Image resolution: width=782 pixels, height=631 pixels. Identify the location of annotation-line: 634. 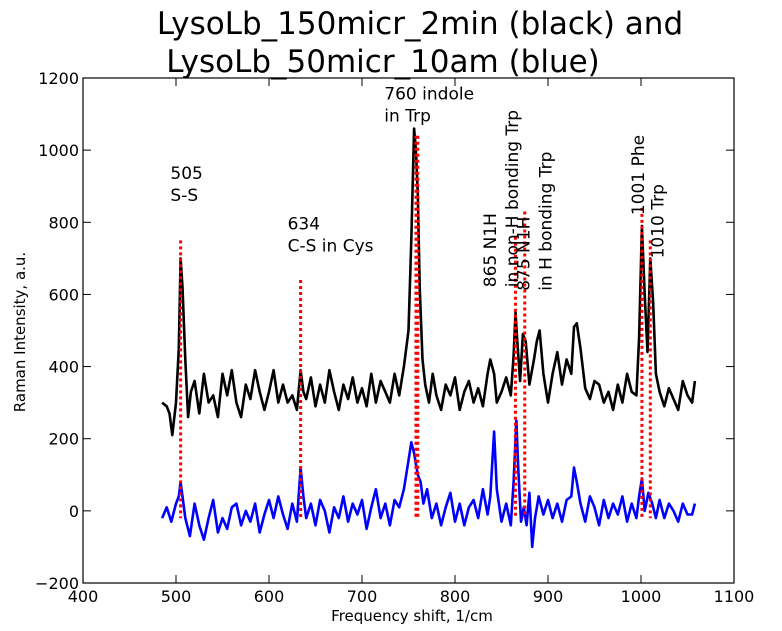
(304, 225).